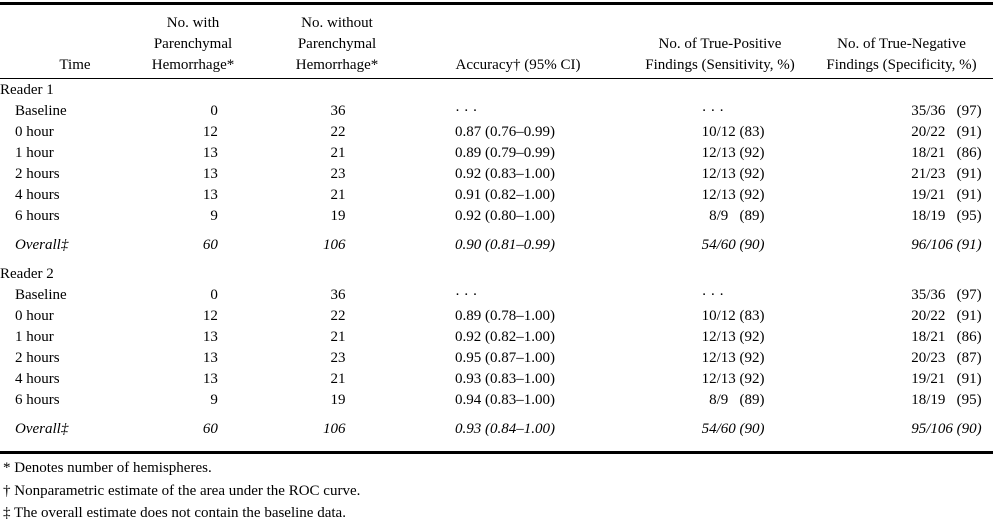 This screenshot has height=524, width=993. Describe the element at coordinates (946, 429) in the screenshot. I see `true-negative-cell: 95/106 (90)` at that location.